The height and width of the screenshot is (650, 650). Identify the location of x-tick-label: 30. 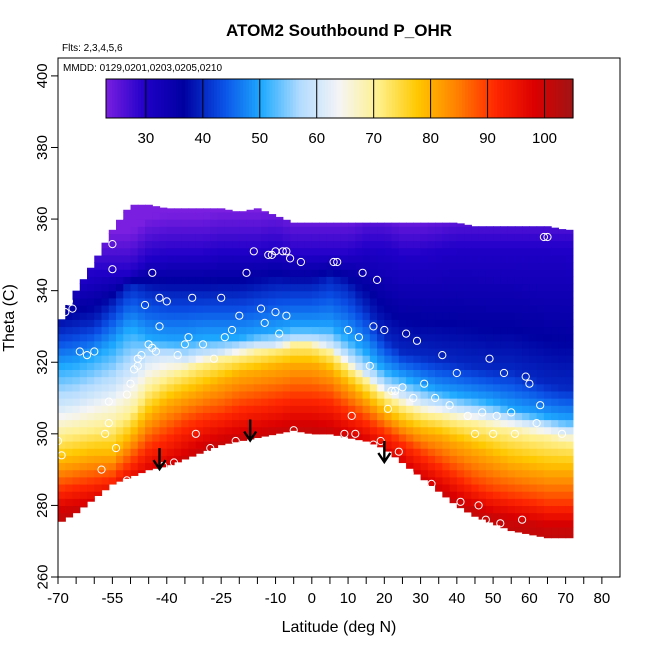
(420, 598).